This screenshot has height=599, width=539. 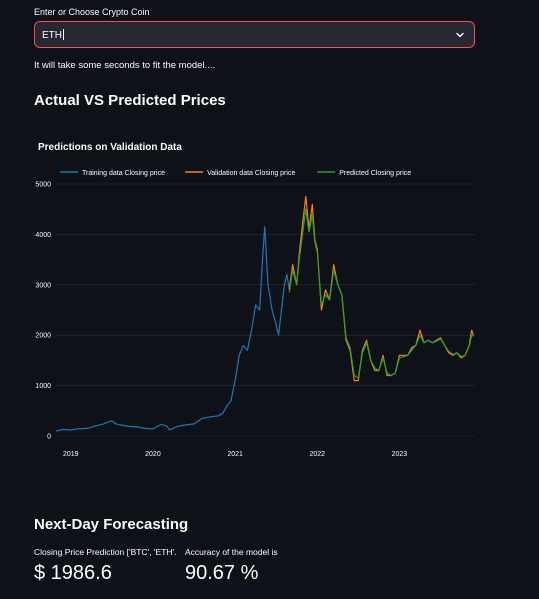 I want to click on x-tick-label: 2020, so click(x=153, y=454).